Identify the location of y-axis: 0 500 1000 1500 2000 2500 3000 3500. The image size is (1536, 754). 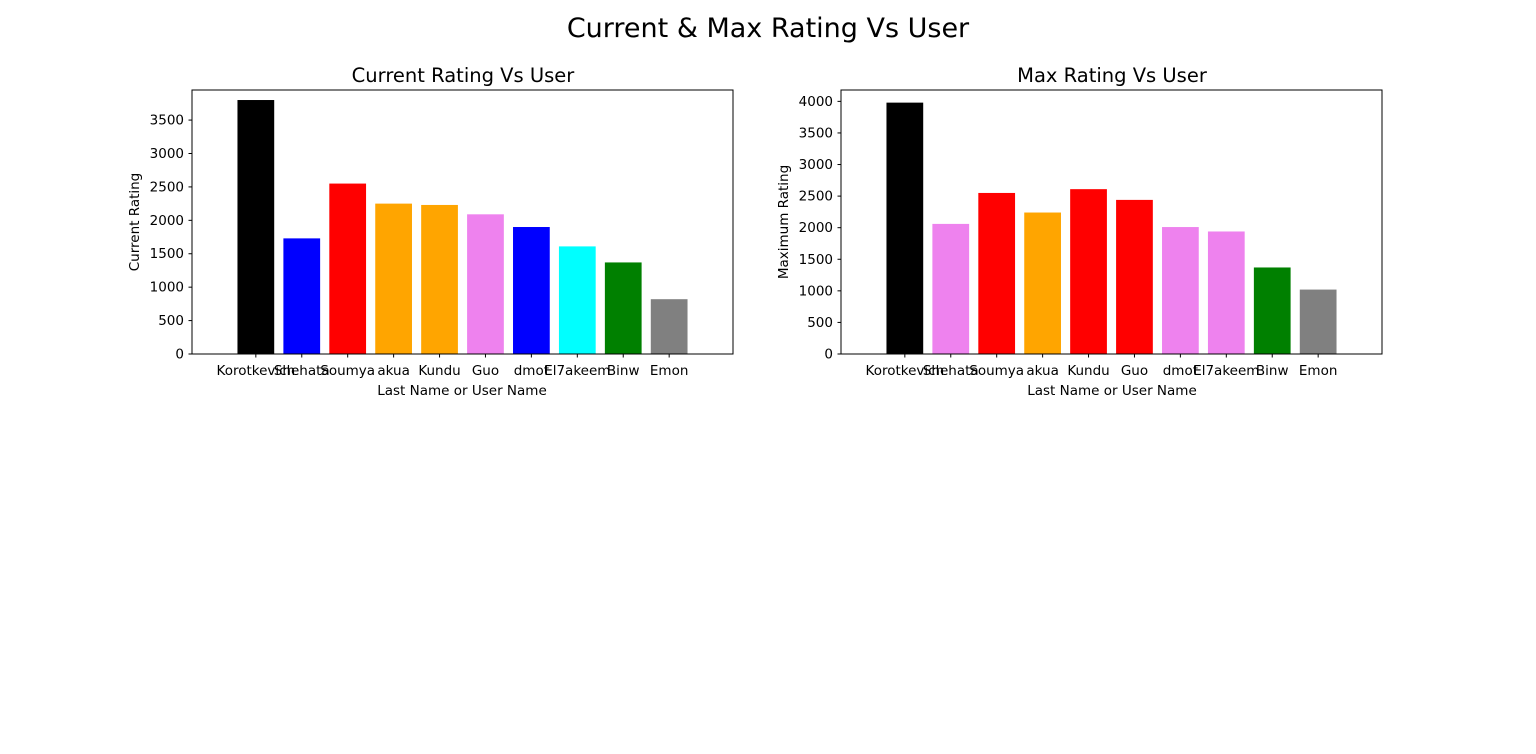
(171, 238).